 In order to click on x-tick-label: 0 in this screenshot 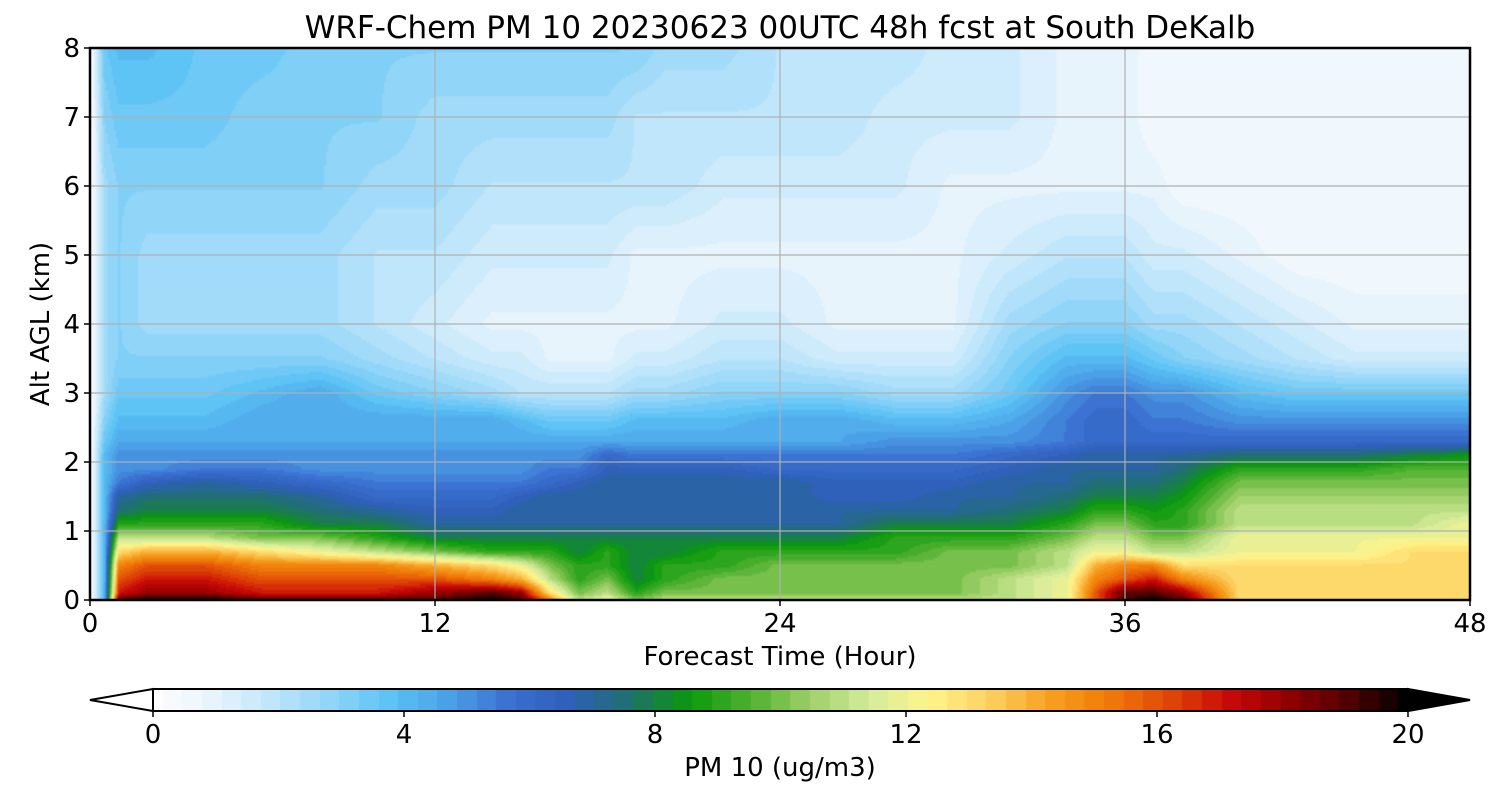, I will do `click(90, 624)`.